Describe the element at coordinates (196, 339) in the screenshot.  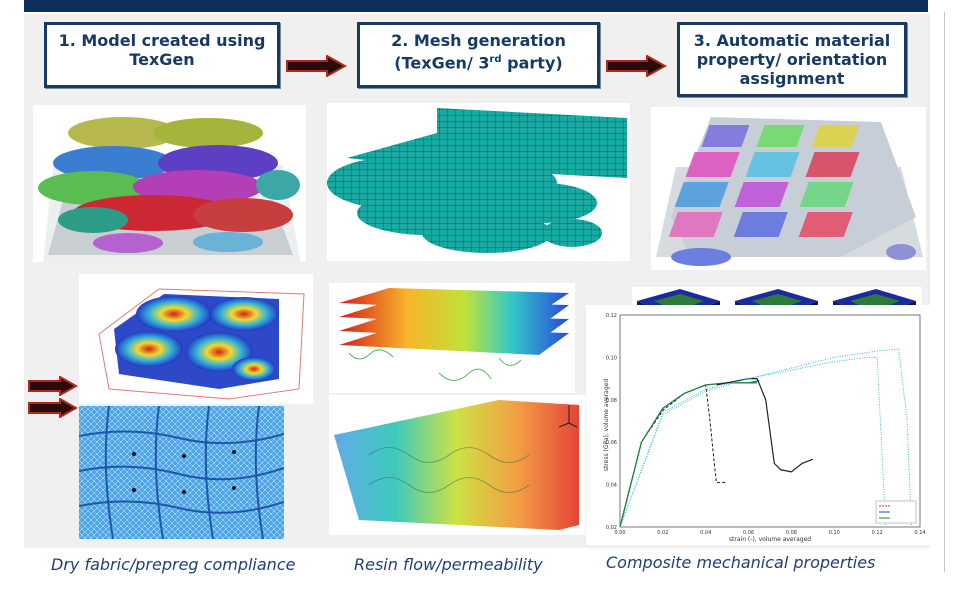
I see `compliance-contour-image` at that location.